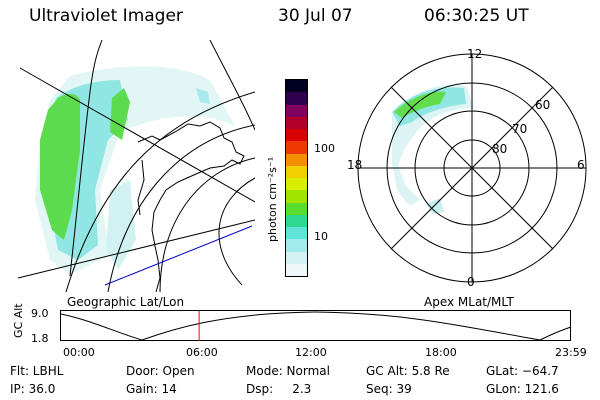  What do you see at coordinates (324, 148) in the screenshot?
I see `colorbar-tick-100: 100` at bounding box center [324, 148].